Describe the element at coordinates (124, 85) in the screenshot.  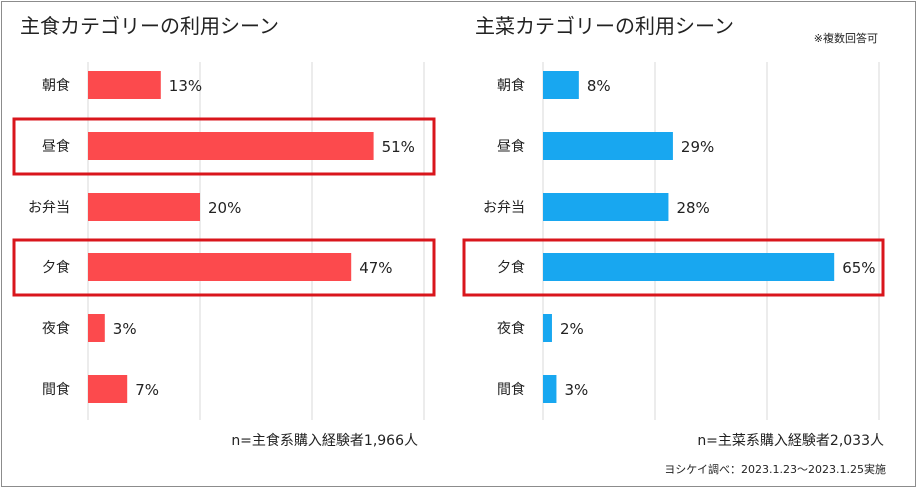
I see `staple-bar-breakfast` at that location.